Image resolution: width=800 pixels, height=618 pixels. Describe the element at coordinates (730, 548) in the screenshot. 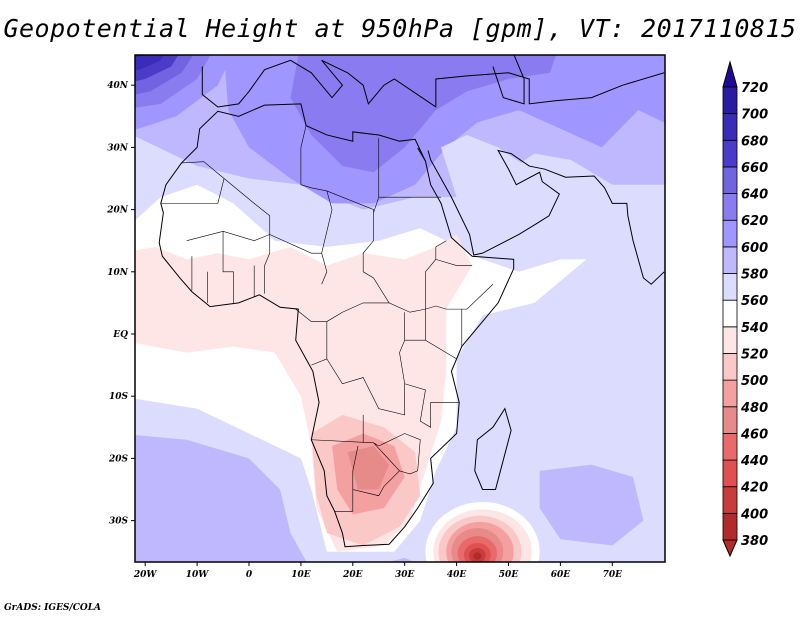

I see `colorbar-under-arrow` at that location.